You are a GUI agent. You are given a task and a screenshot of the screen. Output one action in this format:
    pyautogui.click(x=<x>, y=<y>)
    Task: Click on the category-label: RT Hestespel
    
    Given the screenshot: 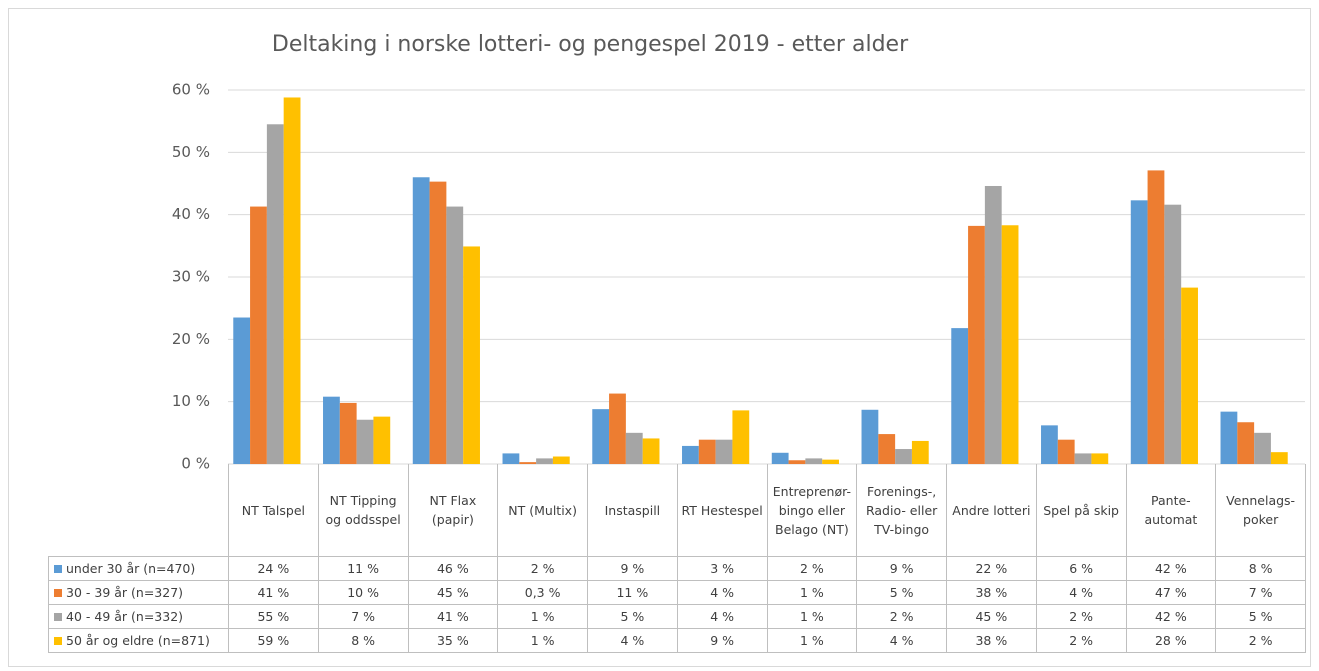 What is the action you would take?
    pyautogui.click(x=722, y=510)
    